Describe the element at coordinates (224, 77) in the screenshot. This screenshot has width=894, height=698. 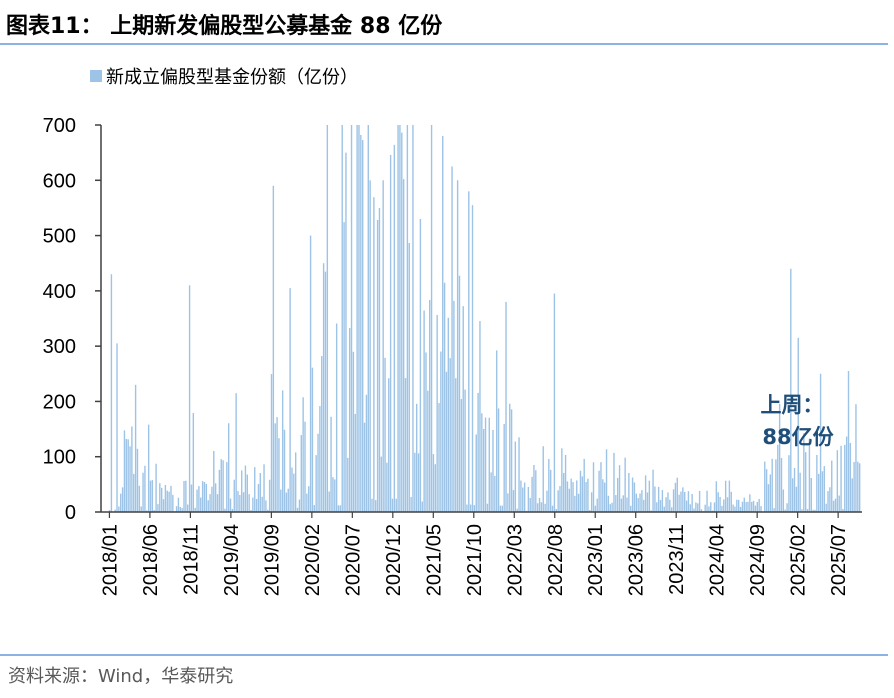
I see `legend: 新成立偏股型基金份额（亿份）` at that location.